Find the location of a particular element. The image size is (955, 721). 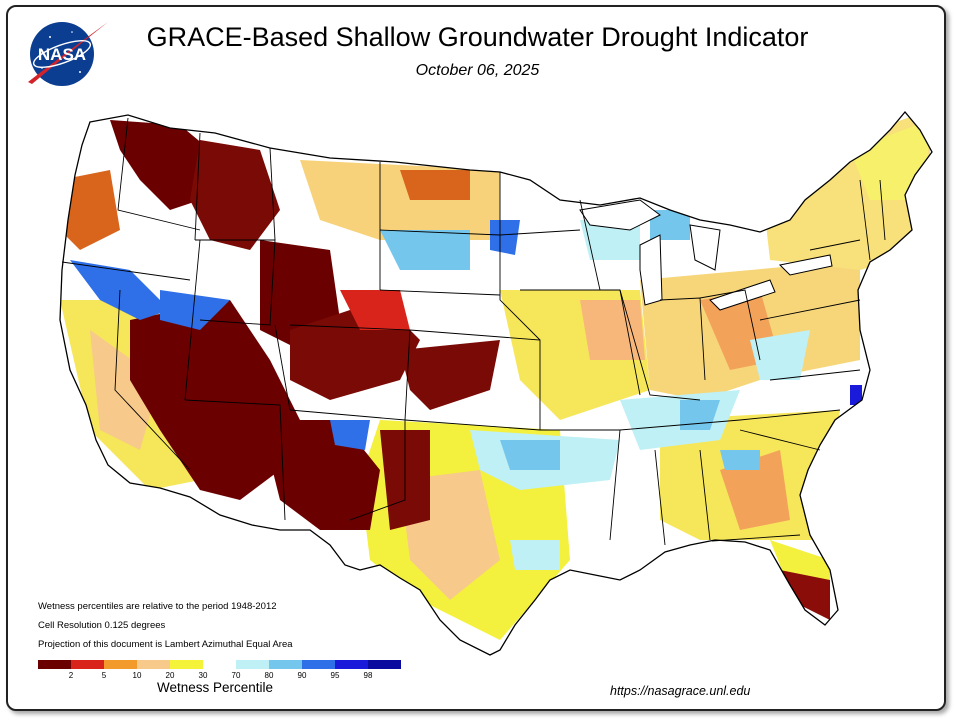

legend-tick: 98 is located at coordinates (368, 675).